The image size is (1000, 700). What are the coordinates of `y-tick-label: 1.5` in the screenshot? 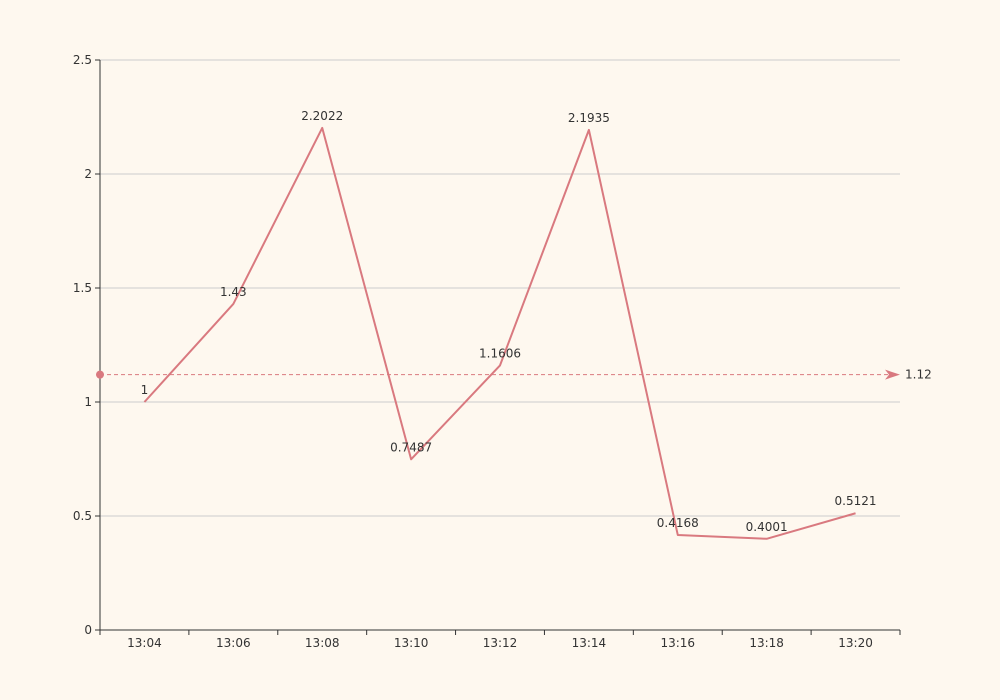 It's located at (82, 288).